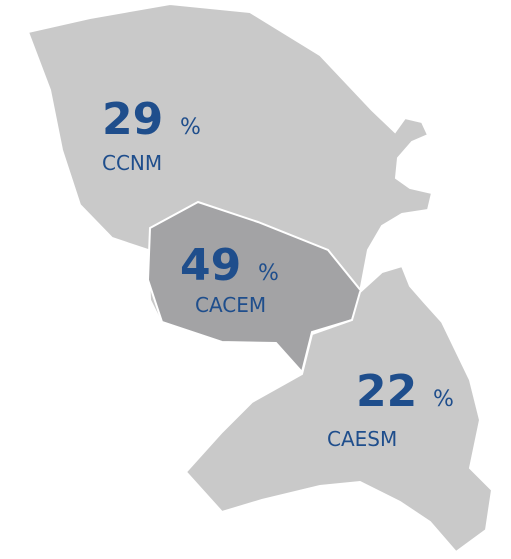 The width and height of the screenshot is (511, 559). Describe the element at coordinates (132, 163) in the screenshot. I see `region-name: CCNM` at that location.